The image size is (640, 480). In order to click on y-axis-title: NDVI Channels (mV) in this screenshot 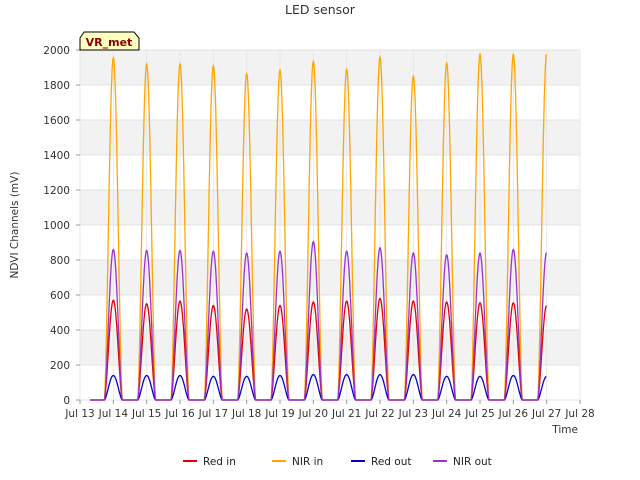, I will do `click(15, 225)`.